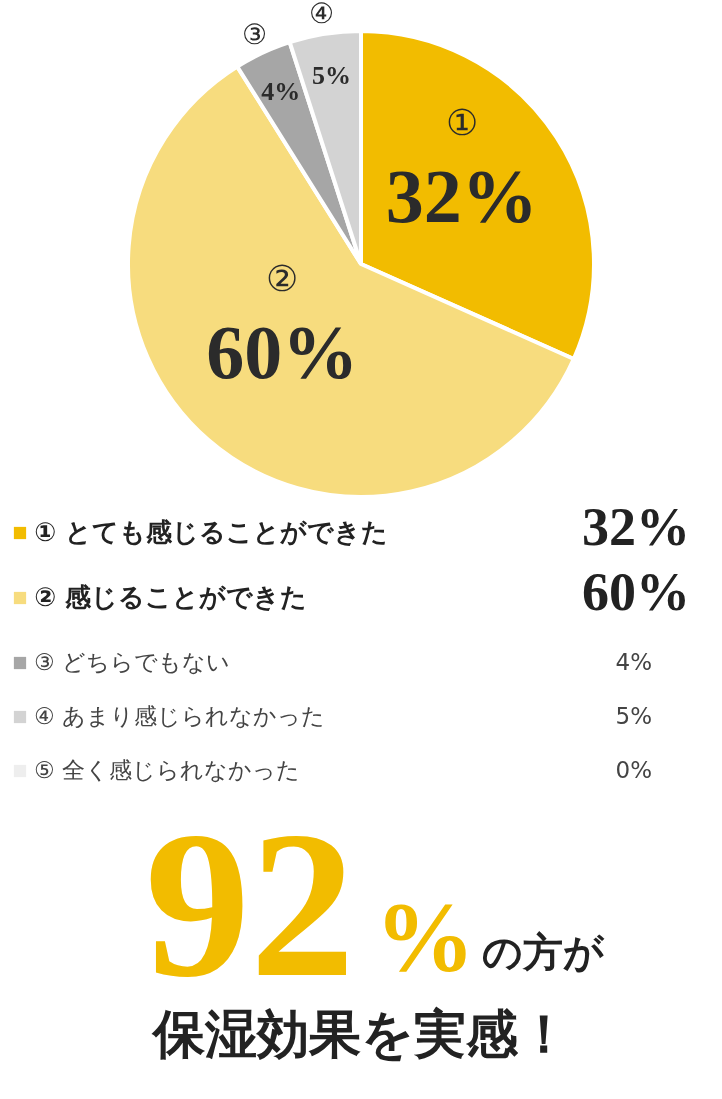 The image size is (722, 1099). What do you see at coordinates (282, 351) in the screenshot?
I see `data-label: 60%` at bounding box center [282, 351].